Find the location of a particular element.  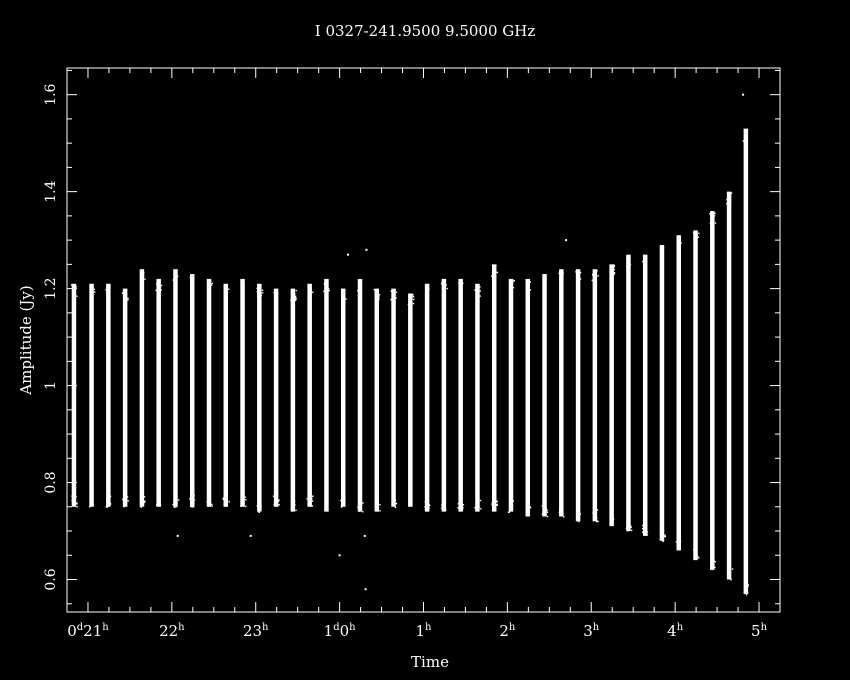

y-tick-label: 1.2 is located at coordinates (51, 288).